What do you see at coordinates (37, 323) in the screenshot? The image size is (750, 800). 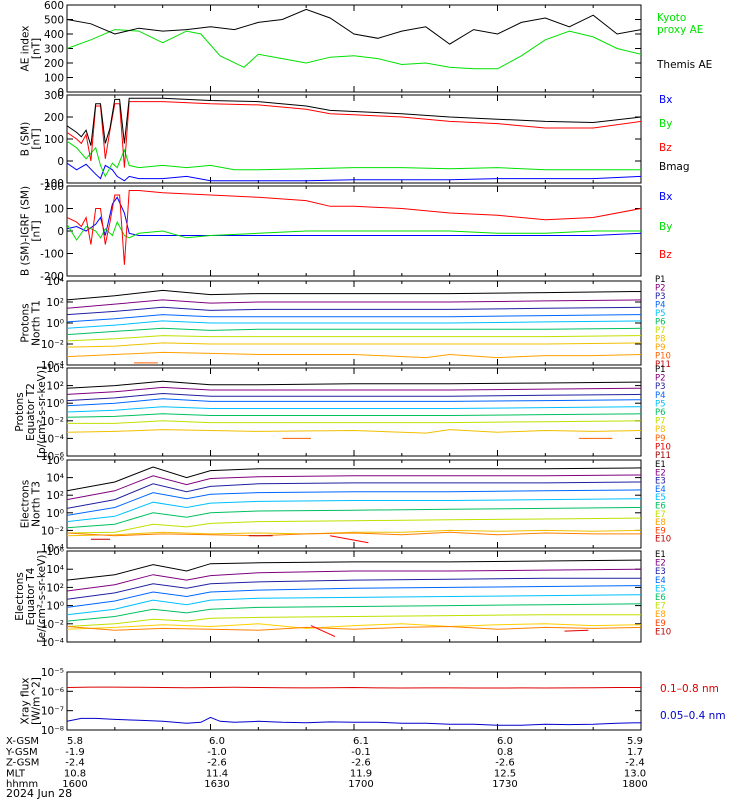 I see `y-axis-label: North T1` at bounding box center [37, 323].